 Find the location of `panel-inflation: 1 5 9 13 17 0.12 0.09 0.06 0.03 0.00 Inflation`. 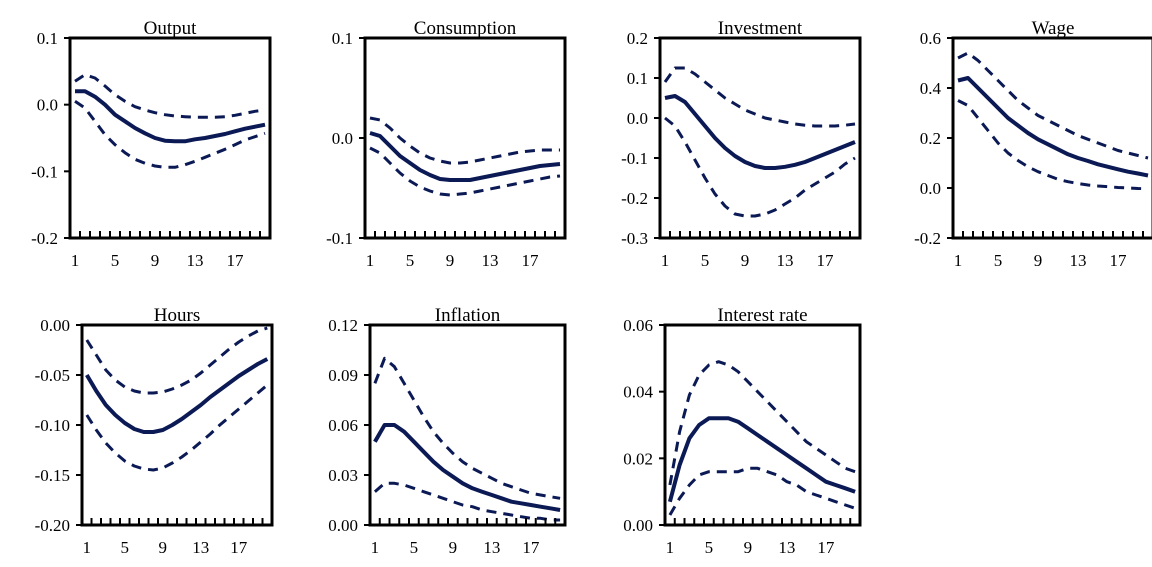

panel-inflation: 1 5 9 13 17 0.12 0.09 0.06 0.03 0.00 Inflation is located at coordinates (447, 431).